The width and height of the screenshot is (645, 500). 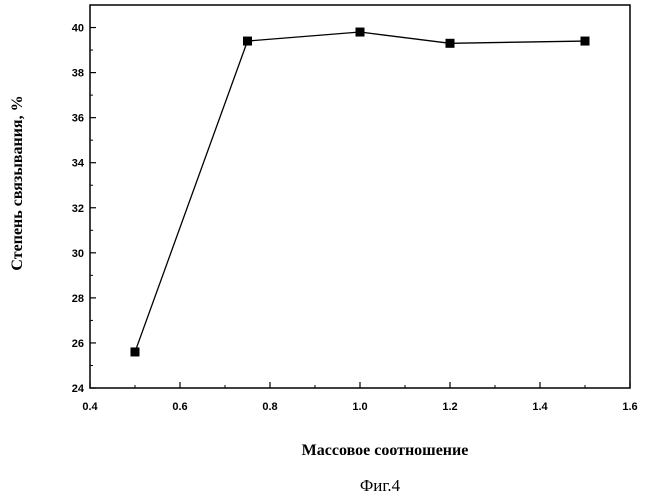 What do you see at coordinates (78, 254) in the screenshot?
I see `y-tick-label: 30` at bounding box center [78, 254].